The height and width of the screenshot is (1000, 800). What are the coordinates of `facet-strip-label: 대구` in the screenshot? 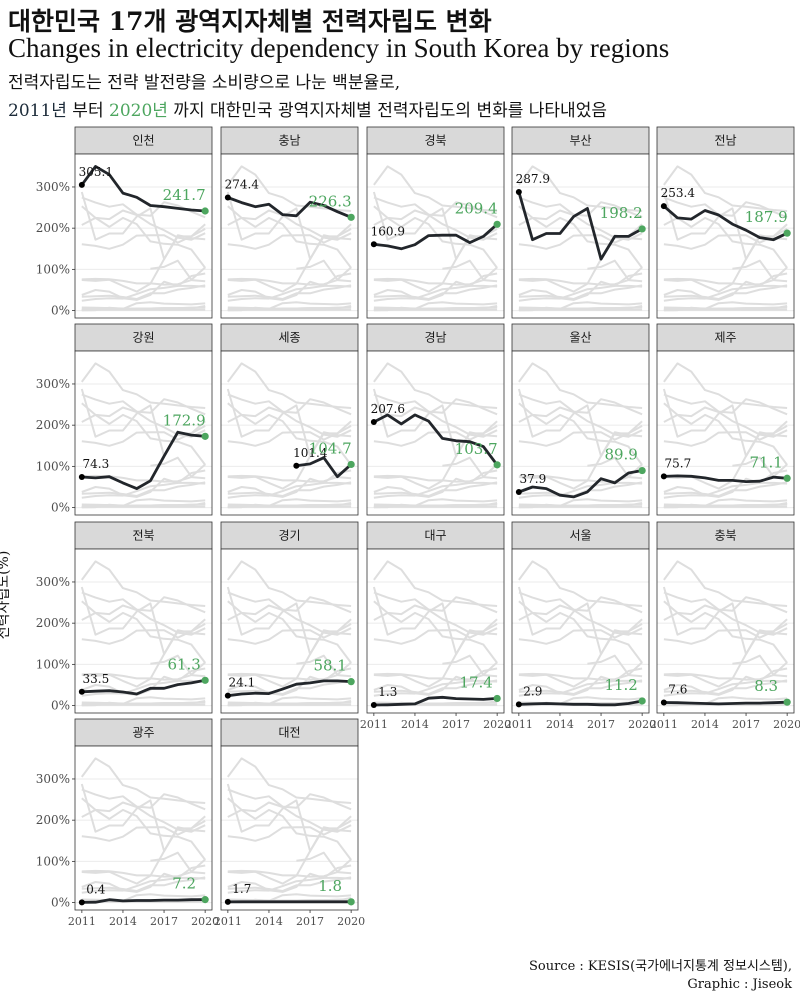 It's located at (435, 536).